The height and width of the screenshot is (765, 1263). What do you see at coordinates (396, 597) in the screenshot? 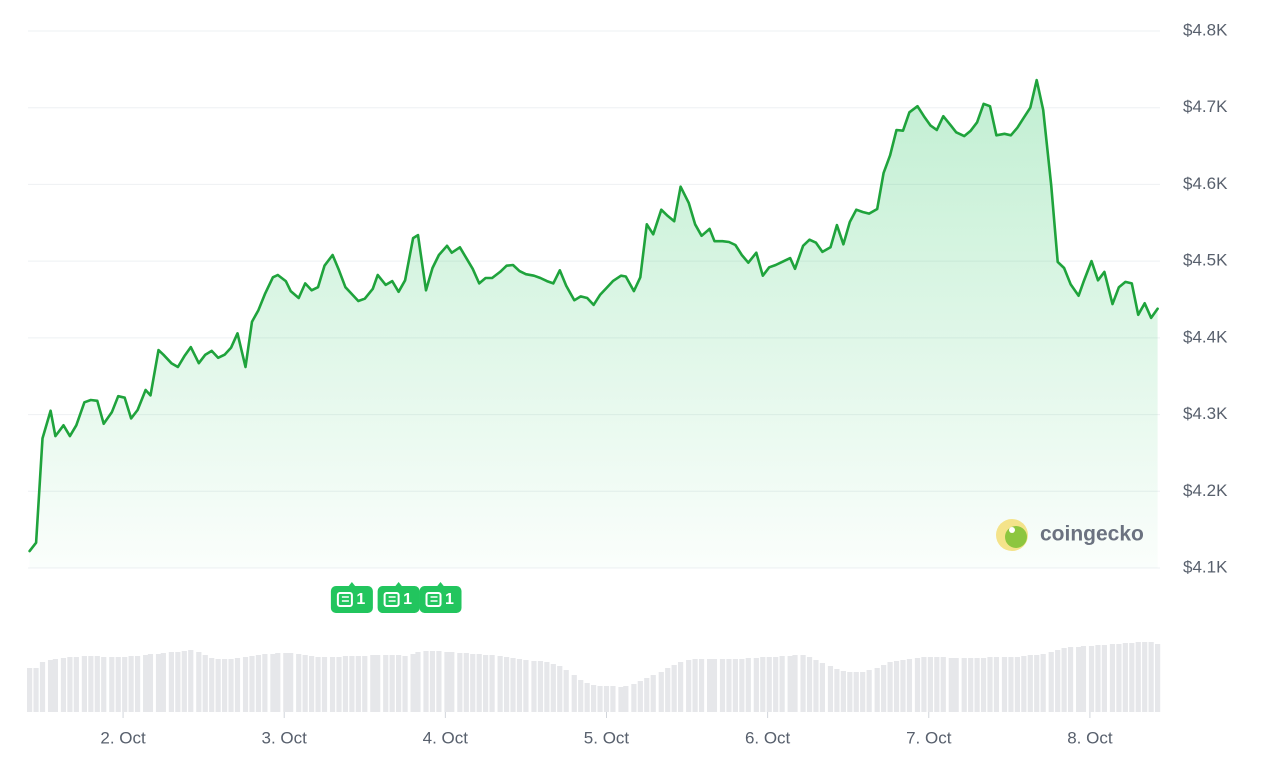
I see `annotations: 1 1 1` at bounding box center [396, 597].